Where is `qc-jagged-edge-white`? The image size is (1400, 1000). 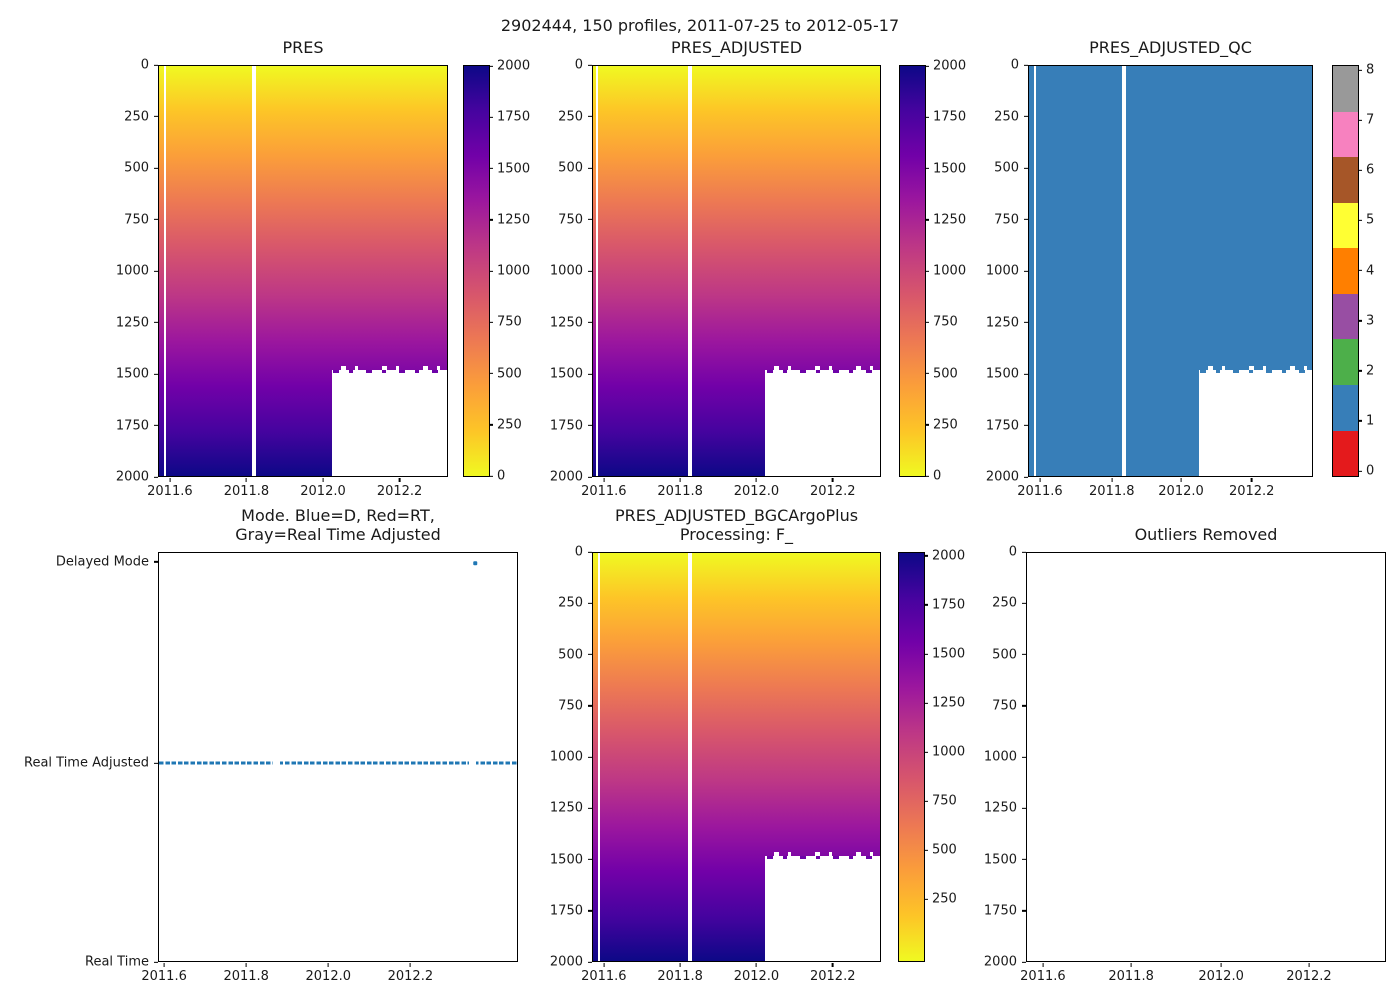
qc-jagged-edge-white is located at coordinates (1255, 368).